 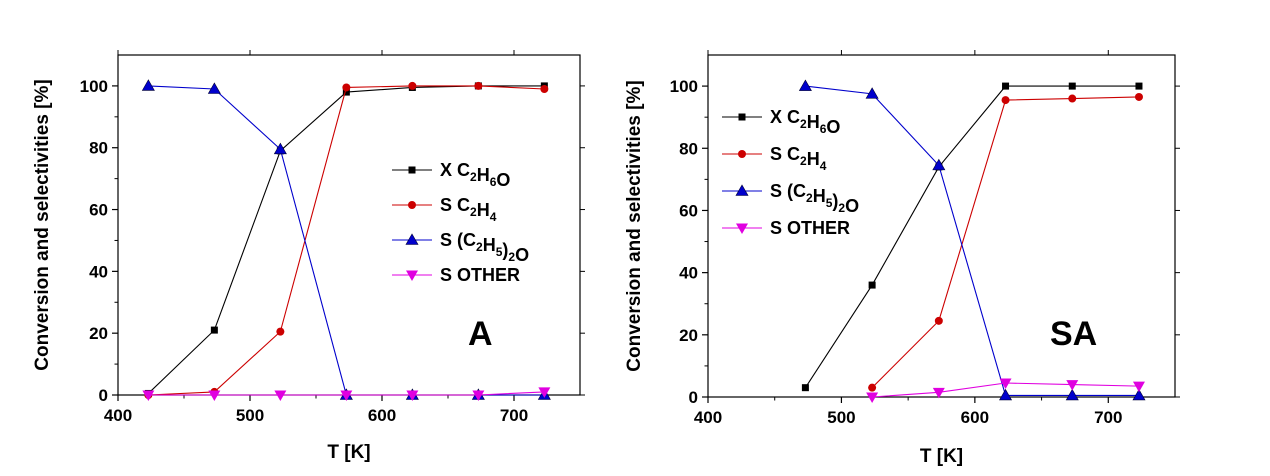 I want to click on series-line, so click(x=1005, y=242).